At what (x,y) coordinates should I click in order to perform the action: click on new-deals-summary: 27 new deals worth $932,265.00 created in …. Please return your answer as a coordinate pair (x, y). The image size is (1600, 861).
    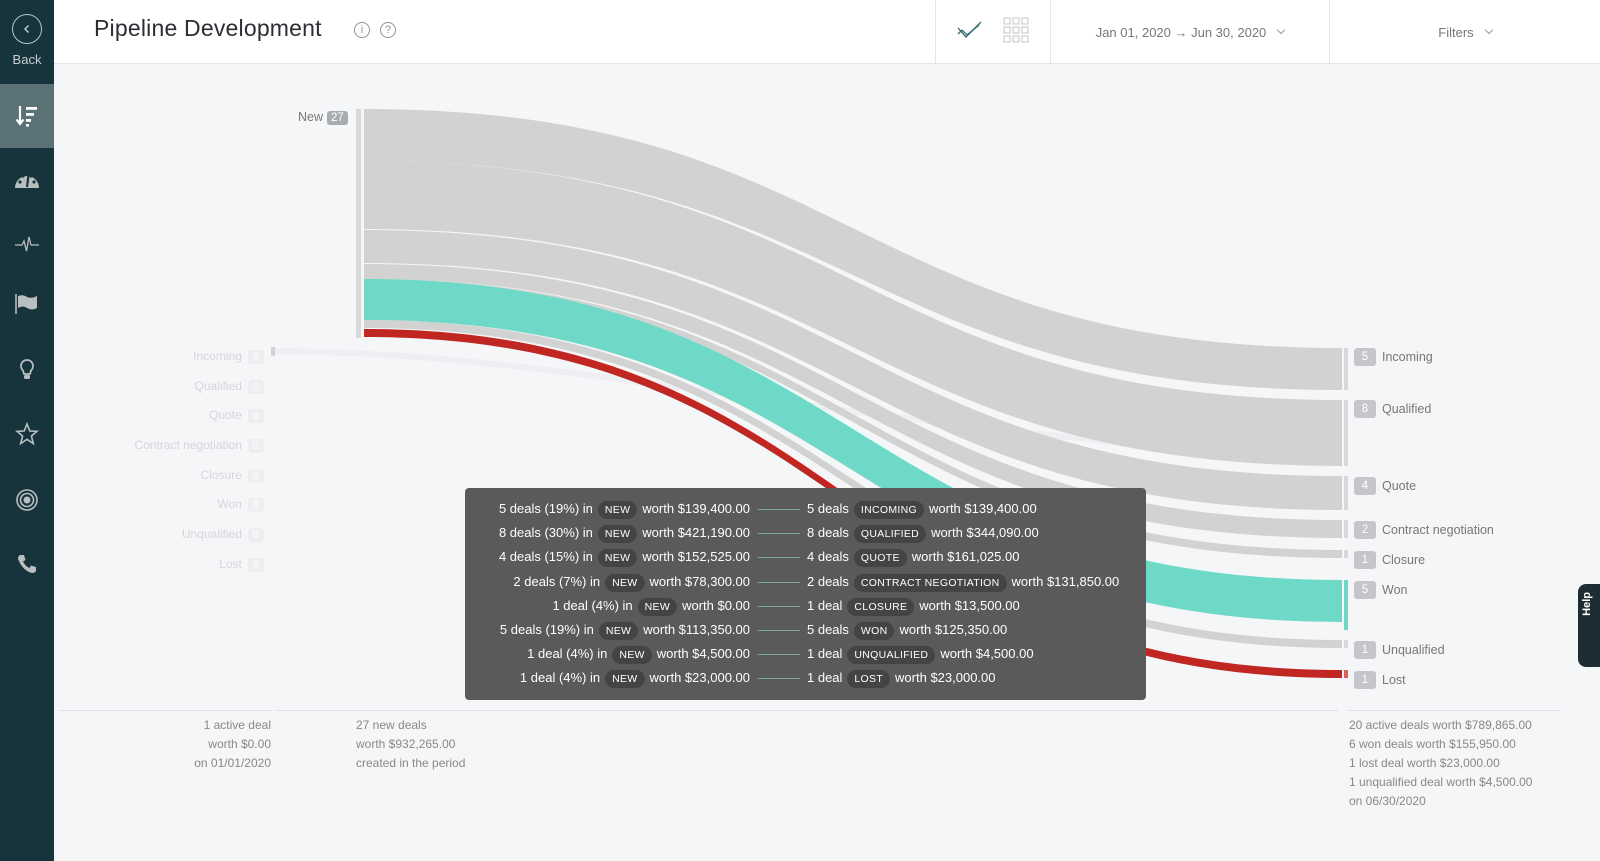
    Looking at the image, I should click on (411, 744).